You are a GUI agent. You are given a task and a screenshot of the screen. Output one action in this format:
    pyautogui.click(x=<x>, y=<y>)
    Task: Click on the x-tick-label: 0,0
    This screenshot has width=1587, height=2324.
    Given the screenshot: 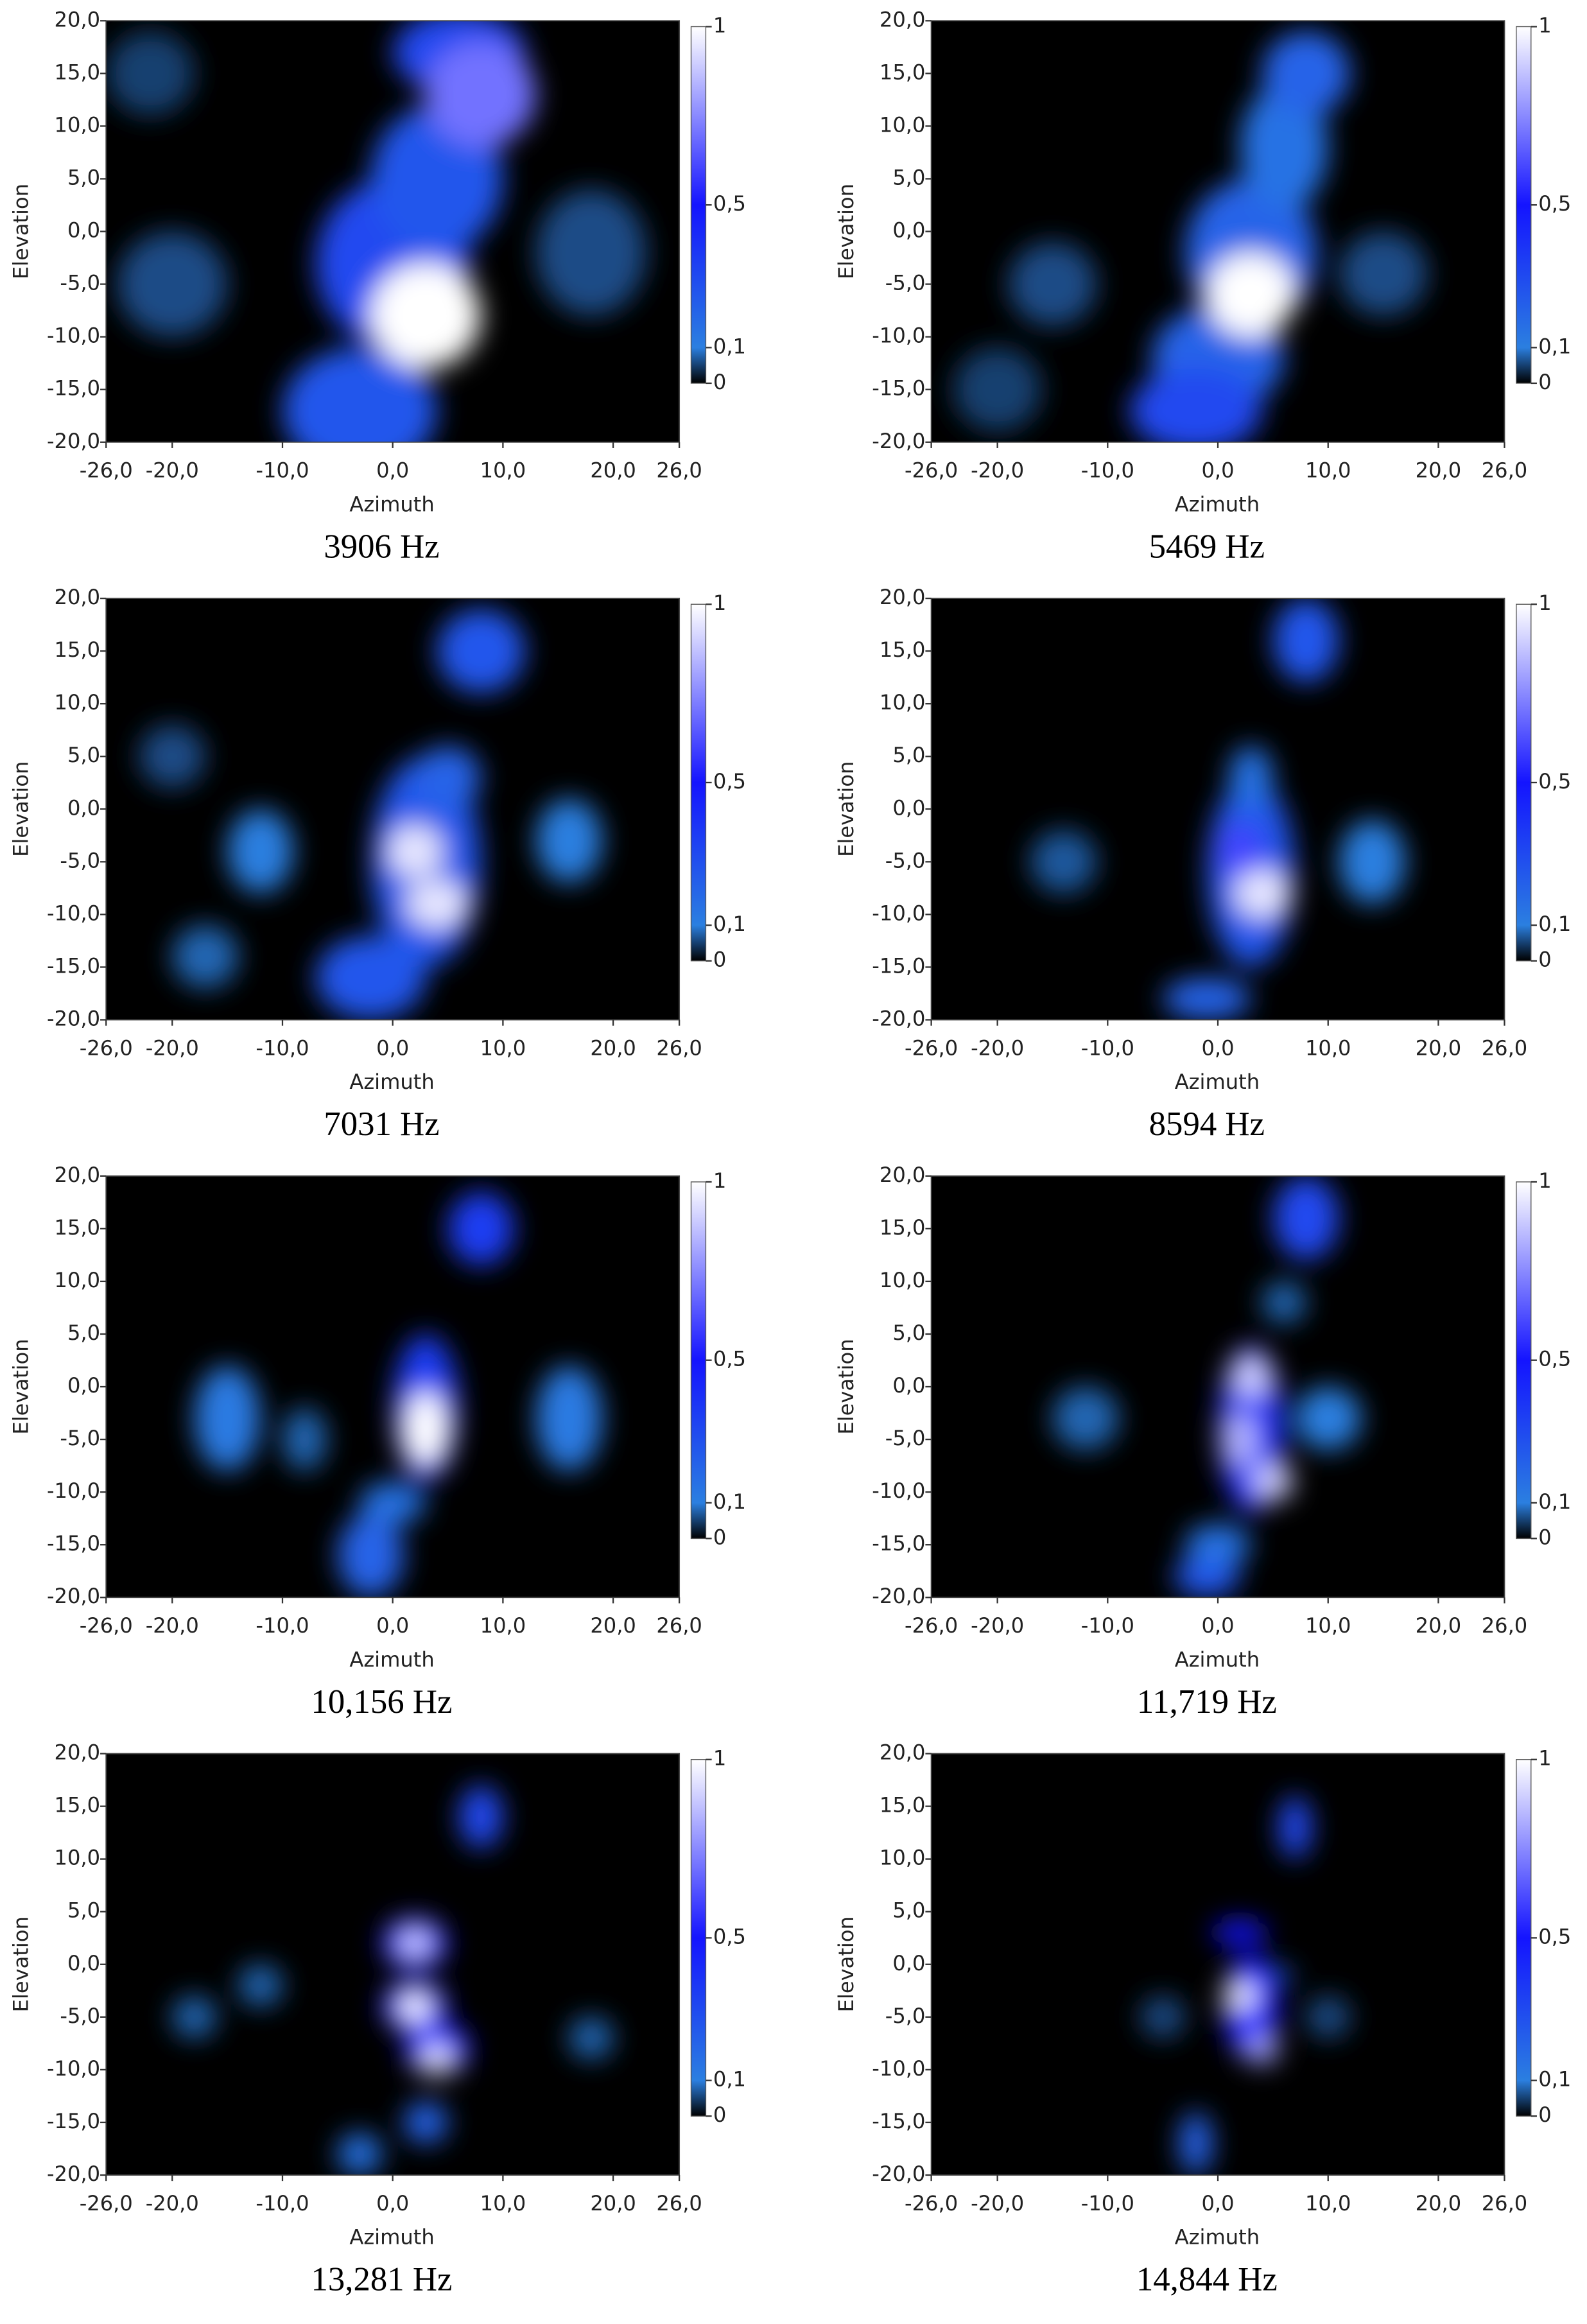 What is the action you would take?
    pyautogui.click(x=1217, y=1625)
    